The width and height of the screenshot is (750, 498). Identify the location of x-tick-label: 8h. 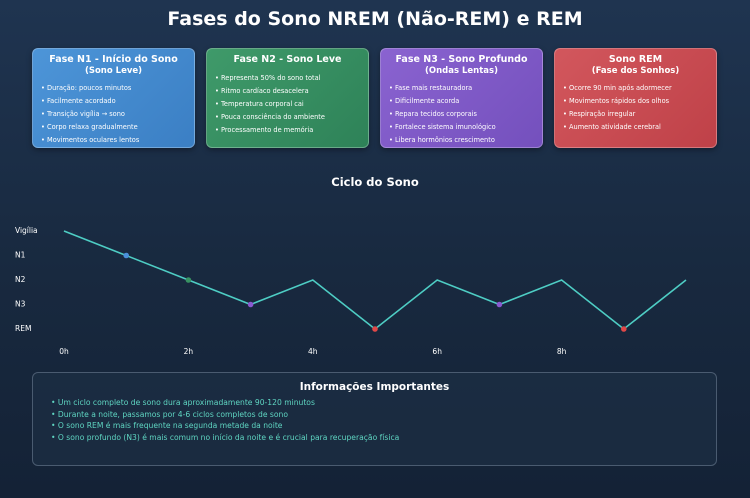
(562, 351).